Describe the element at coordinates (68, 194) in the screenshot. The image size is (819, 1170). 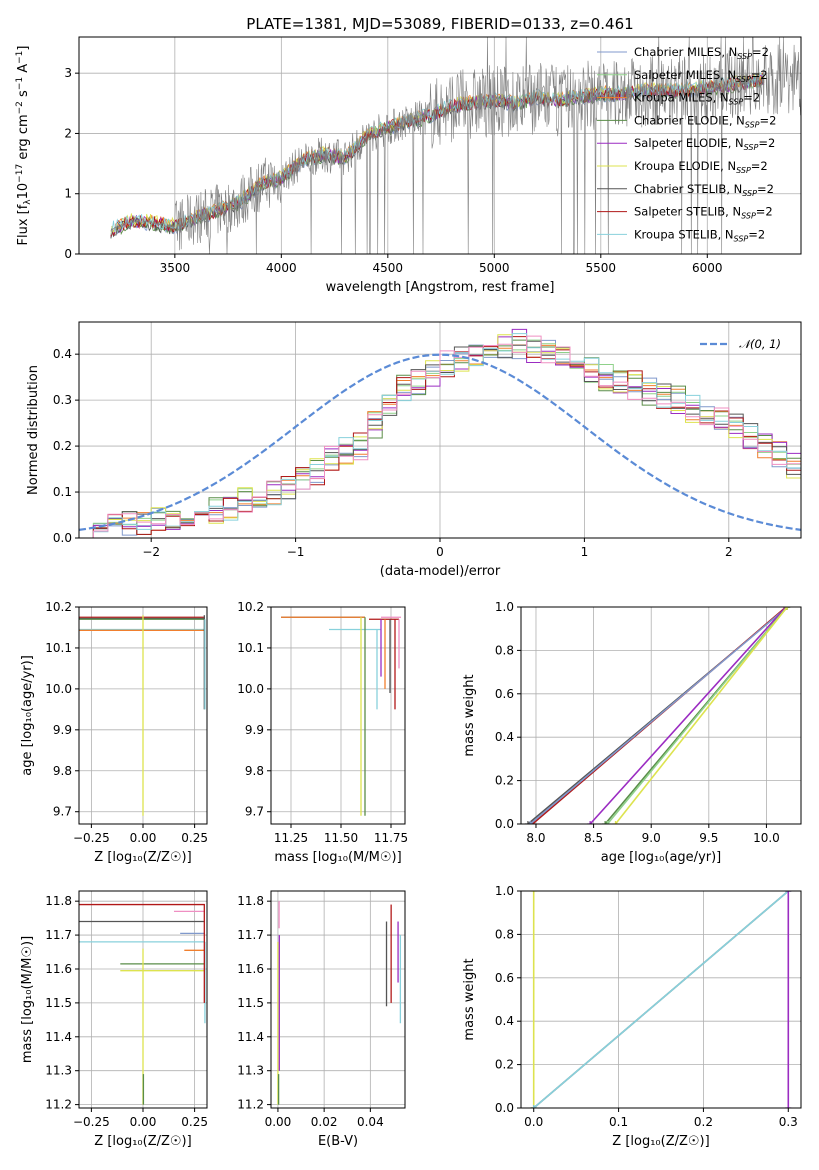
I see `y-tick-label: 1` at that location.